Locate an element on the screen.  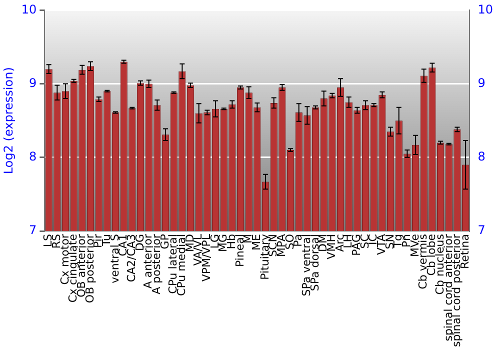
y-tick-label: 7 is located at coordinates (33, 230).